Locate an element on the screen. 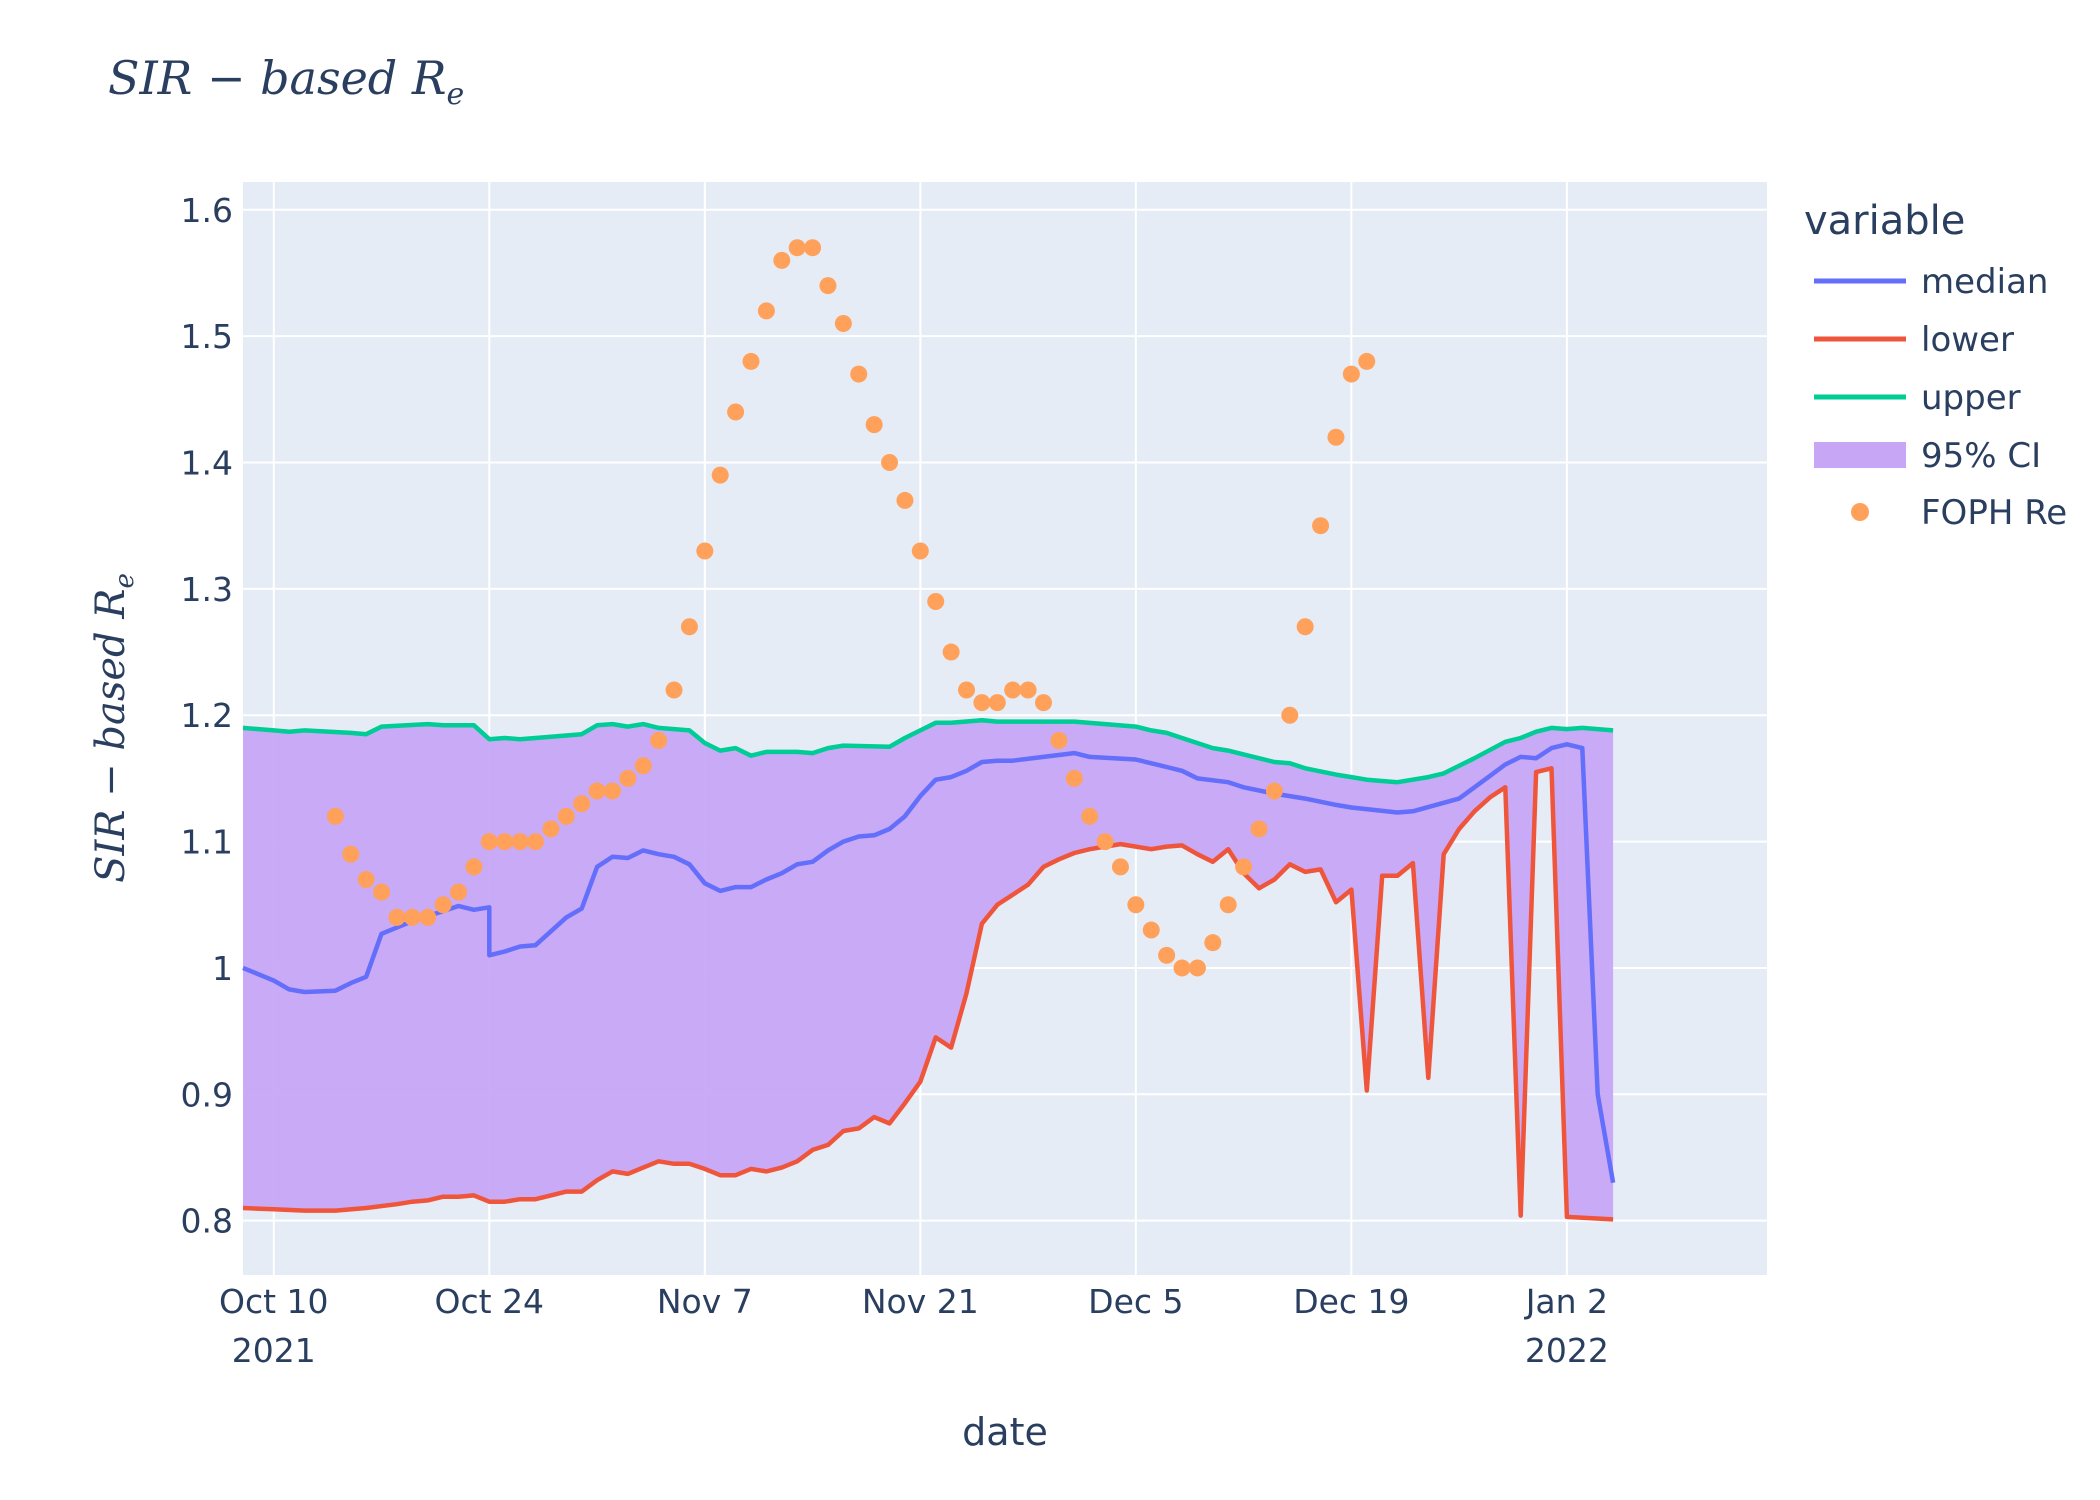 The image size is (2100, 1500). x-tick-label: Nov 7 is located at coordinates (705, 1301).